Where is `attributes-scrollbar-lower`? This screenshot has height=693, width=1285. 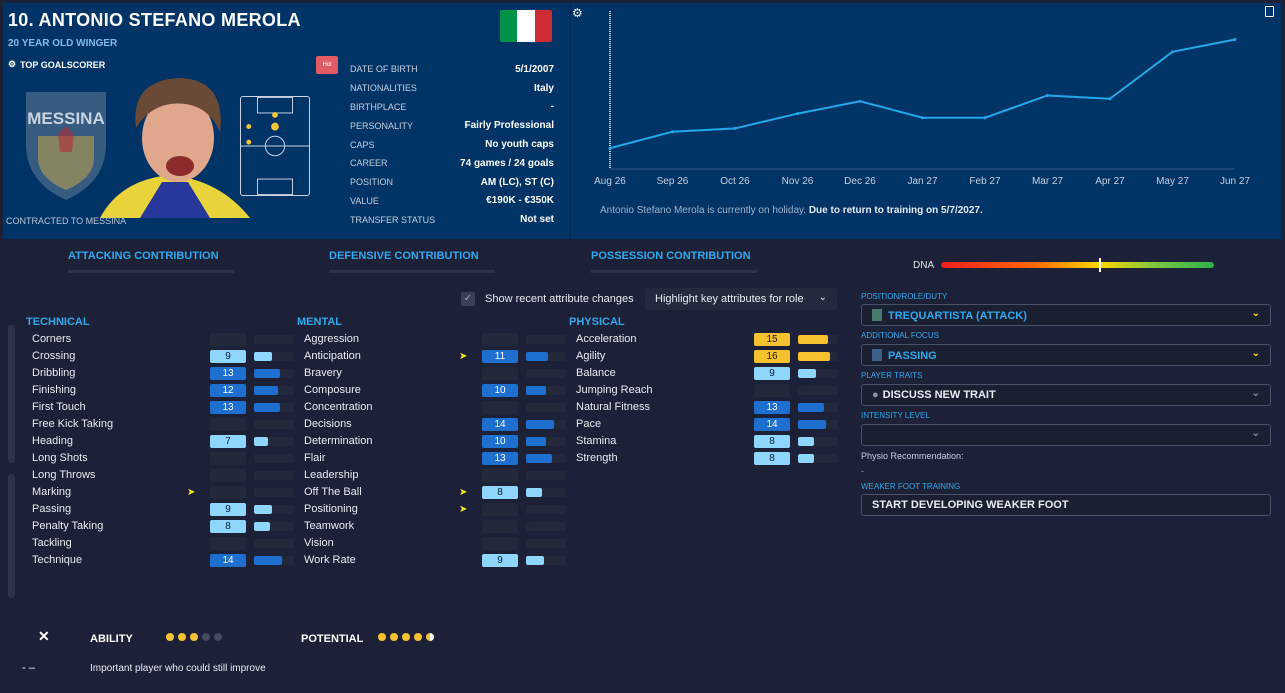
attributes-scrollbar-lower is located at coordinates (11, 536).